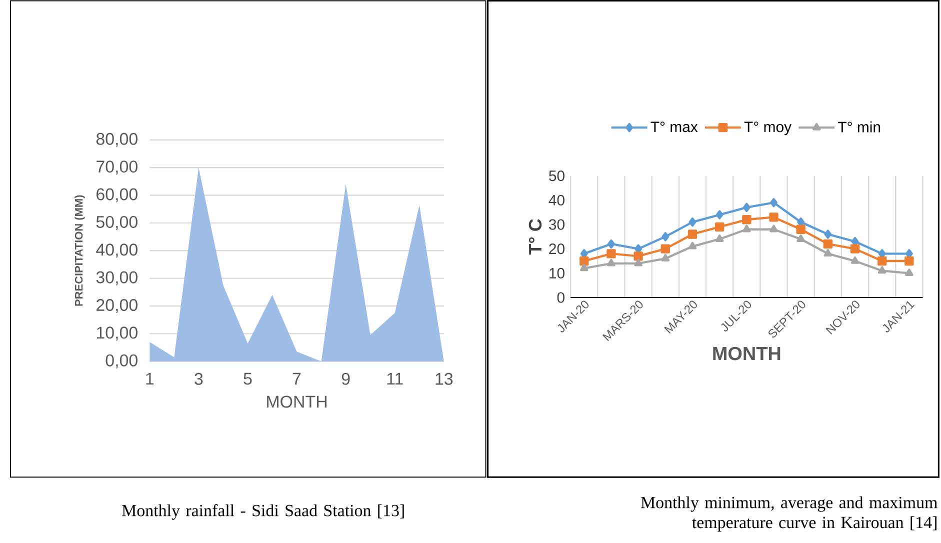 Image resolution: width=941 pixels, height=543 pixels. What do you see at coordinates (248, 378) in the screenshot?
I see `x-tick-label: 5` at bounding box center [248, 378].